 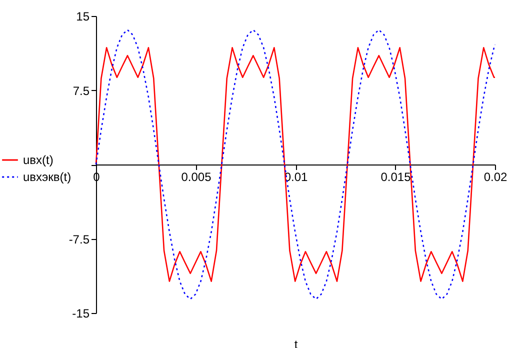 What do you see at coordinates (38, 160) in the screenshot?
I see `legend-label: uвх(t)` at bounding box center [38, 160].